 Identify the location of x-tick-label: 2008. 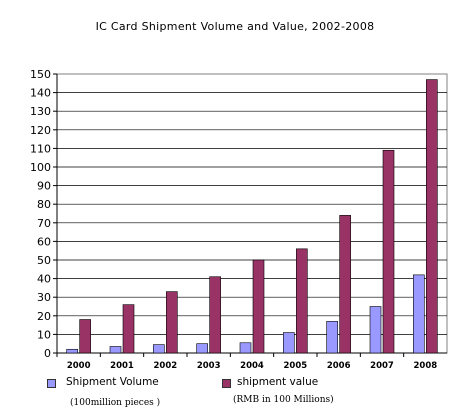
(425, 366).